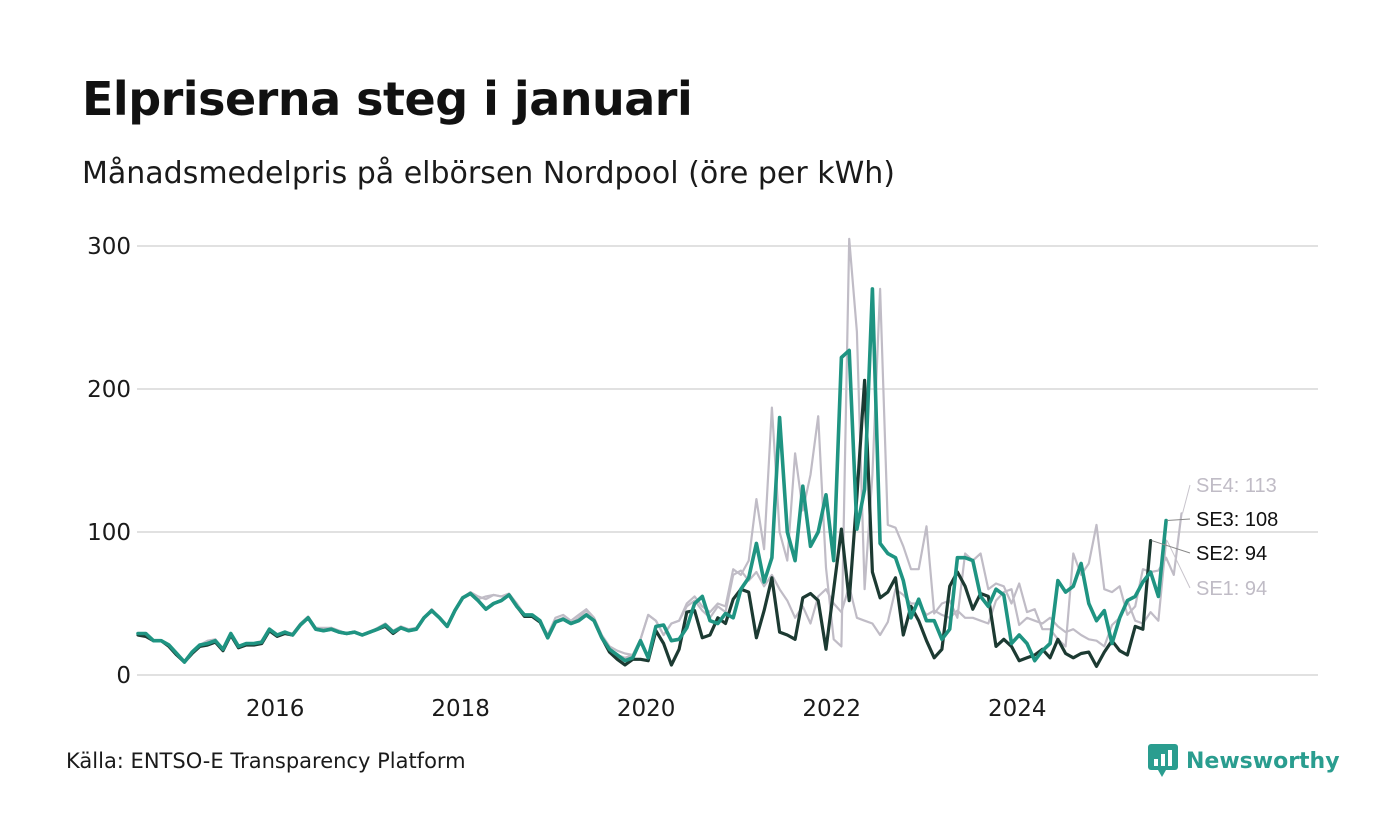 The image size is (1400, 840). Describe the element at coordinates (1231, 554) in the screenshot. I see `end-label-se2: SE2: 94` at that location.